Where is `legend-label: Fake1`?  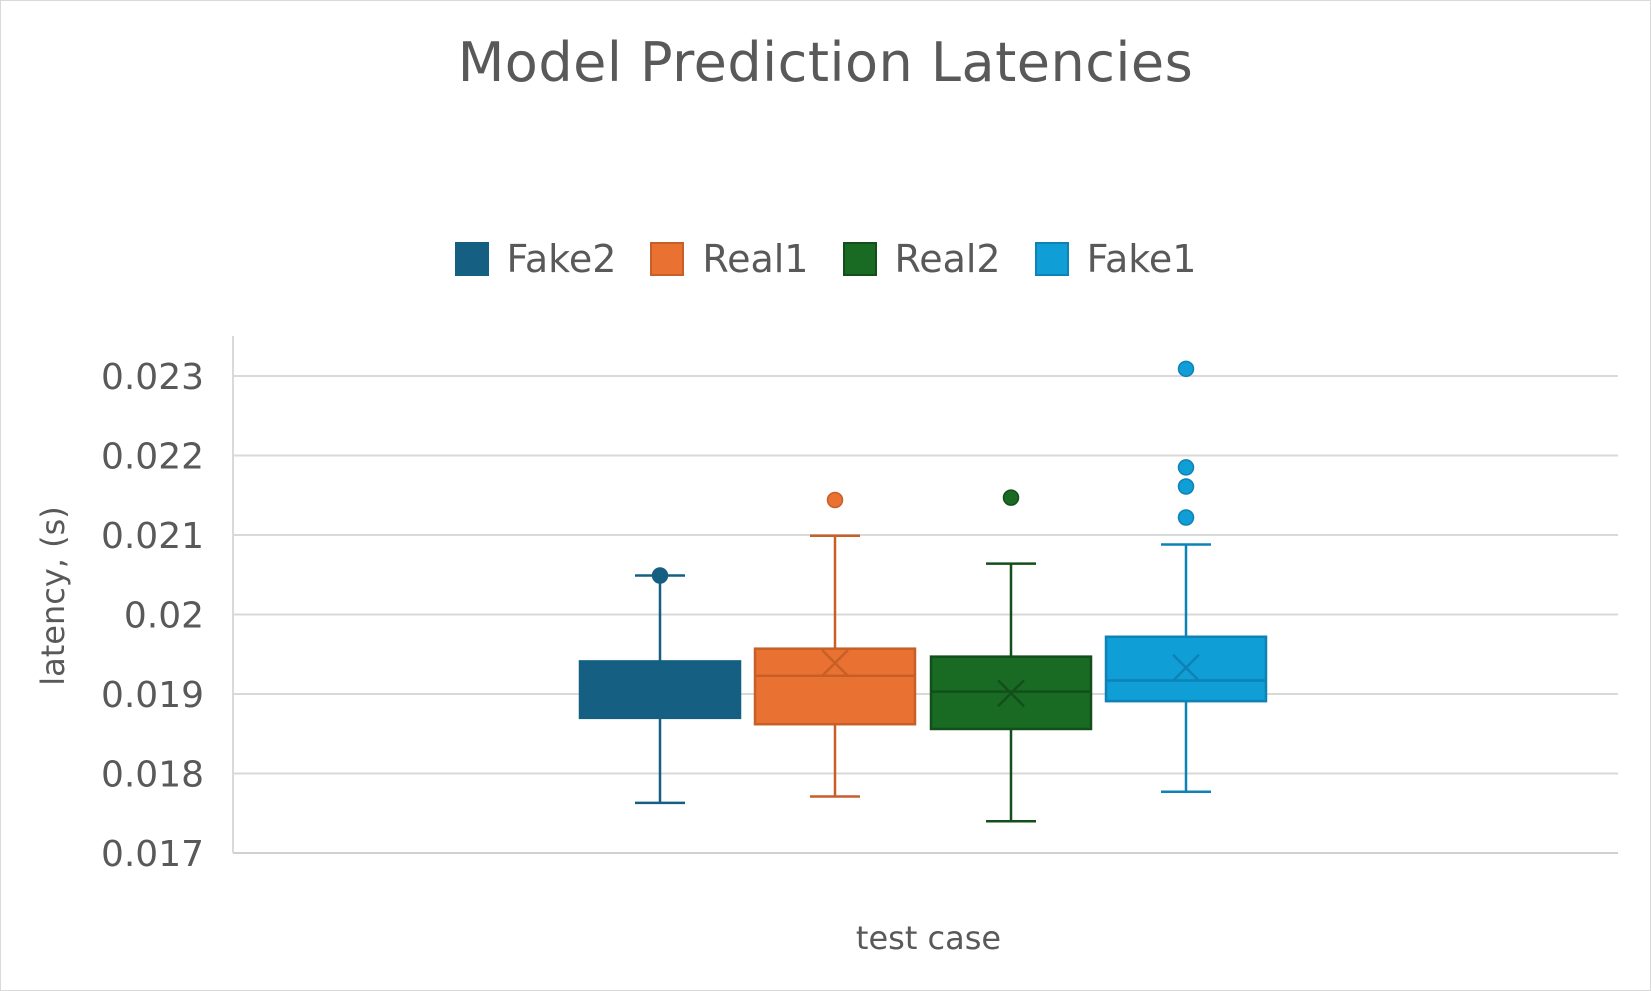 legend-label: Fake1 is located at coordinates (1141, 259).